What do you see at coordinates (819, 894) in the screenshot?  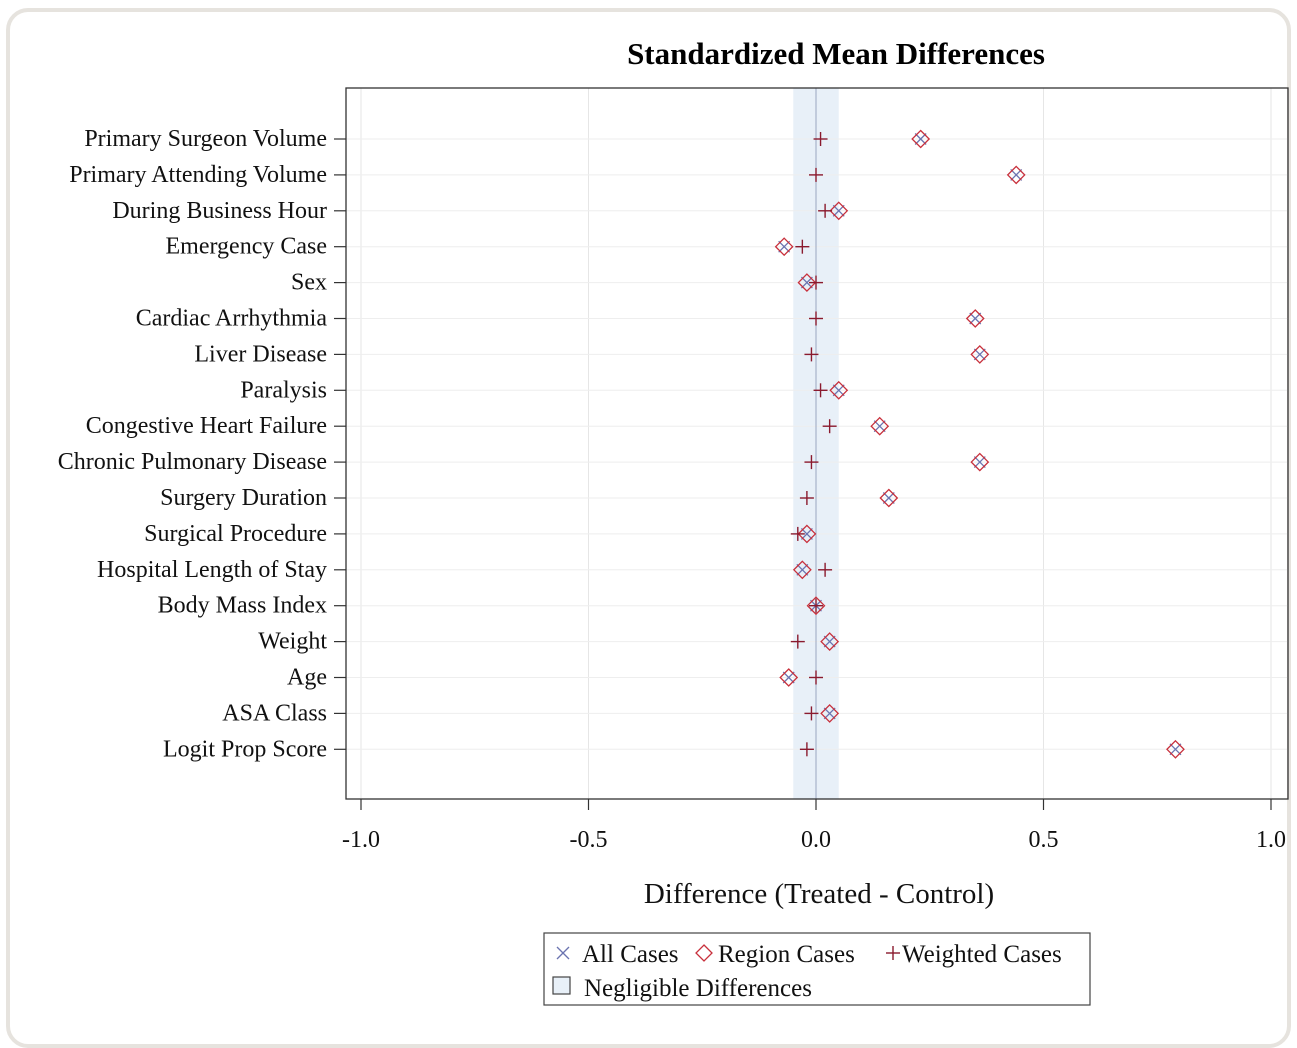 I see `x-axis-label: Difference (Treated - Control)` at bounding box center [819, 894].